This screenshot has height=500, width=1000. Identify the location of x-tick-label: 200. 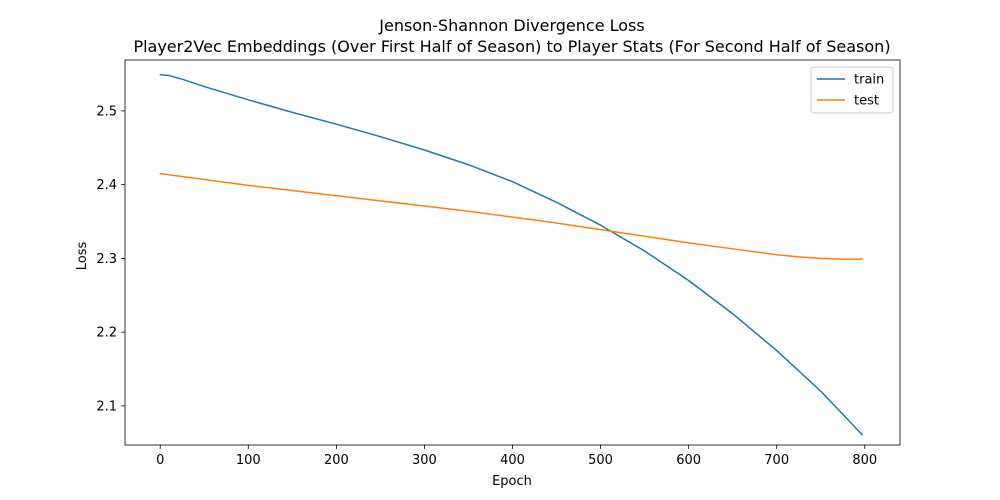
(336, 460).